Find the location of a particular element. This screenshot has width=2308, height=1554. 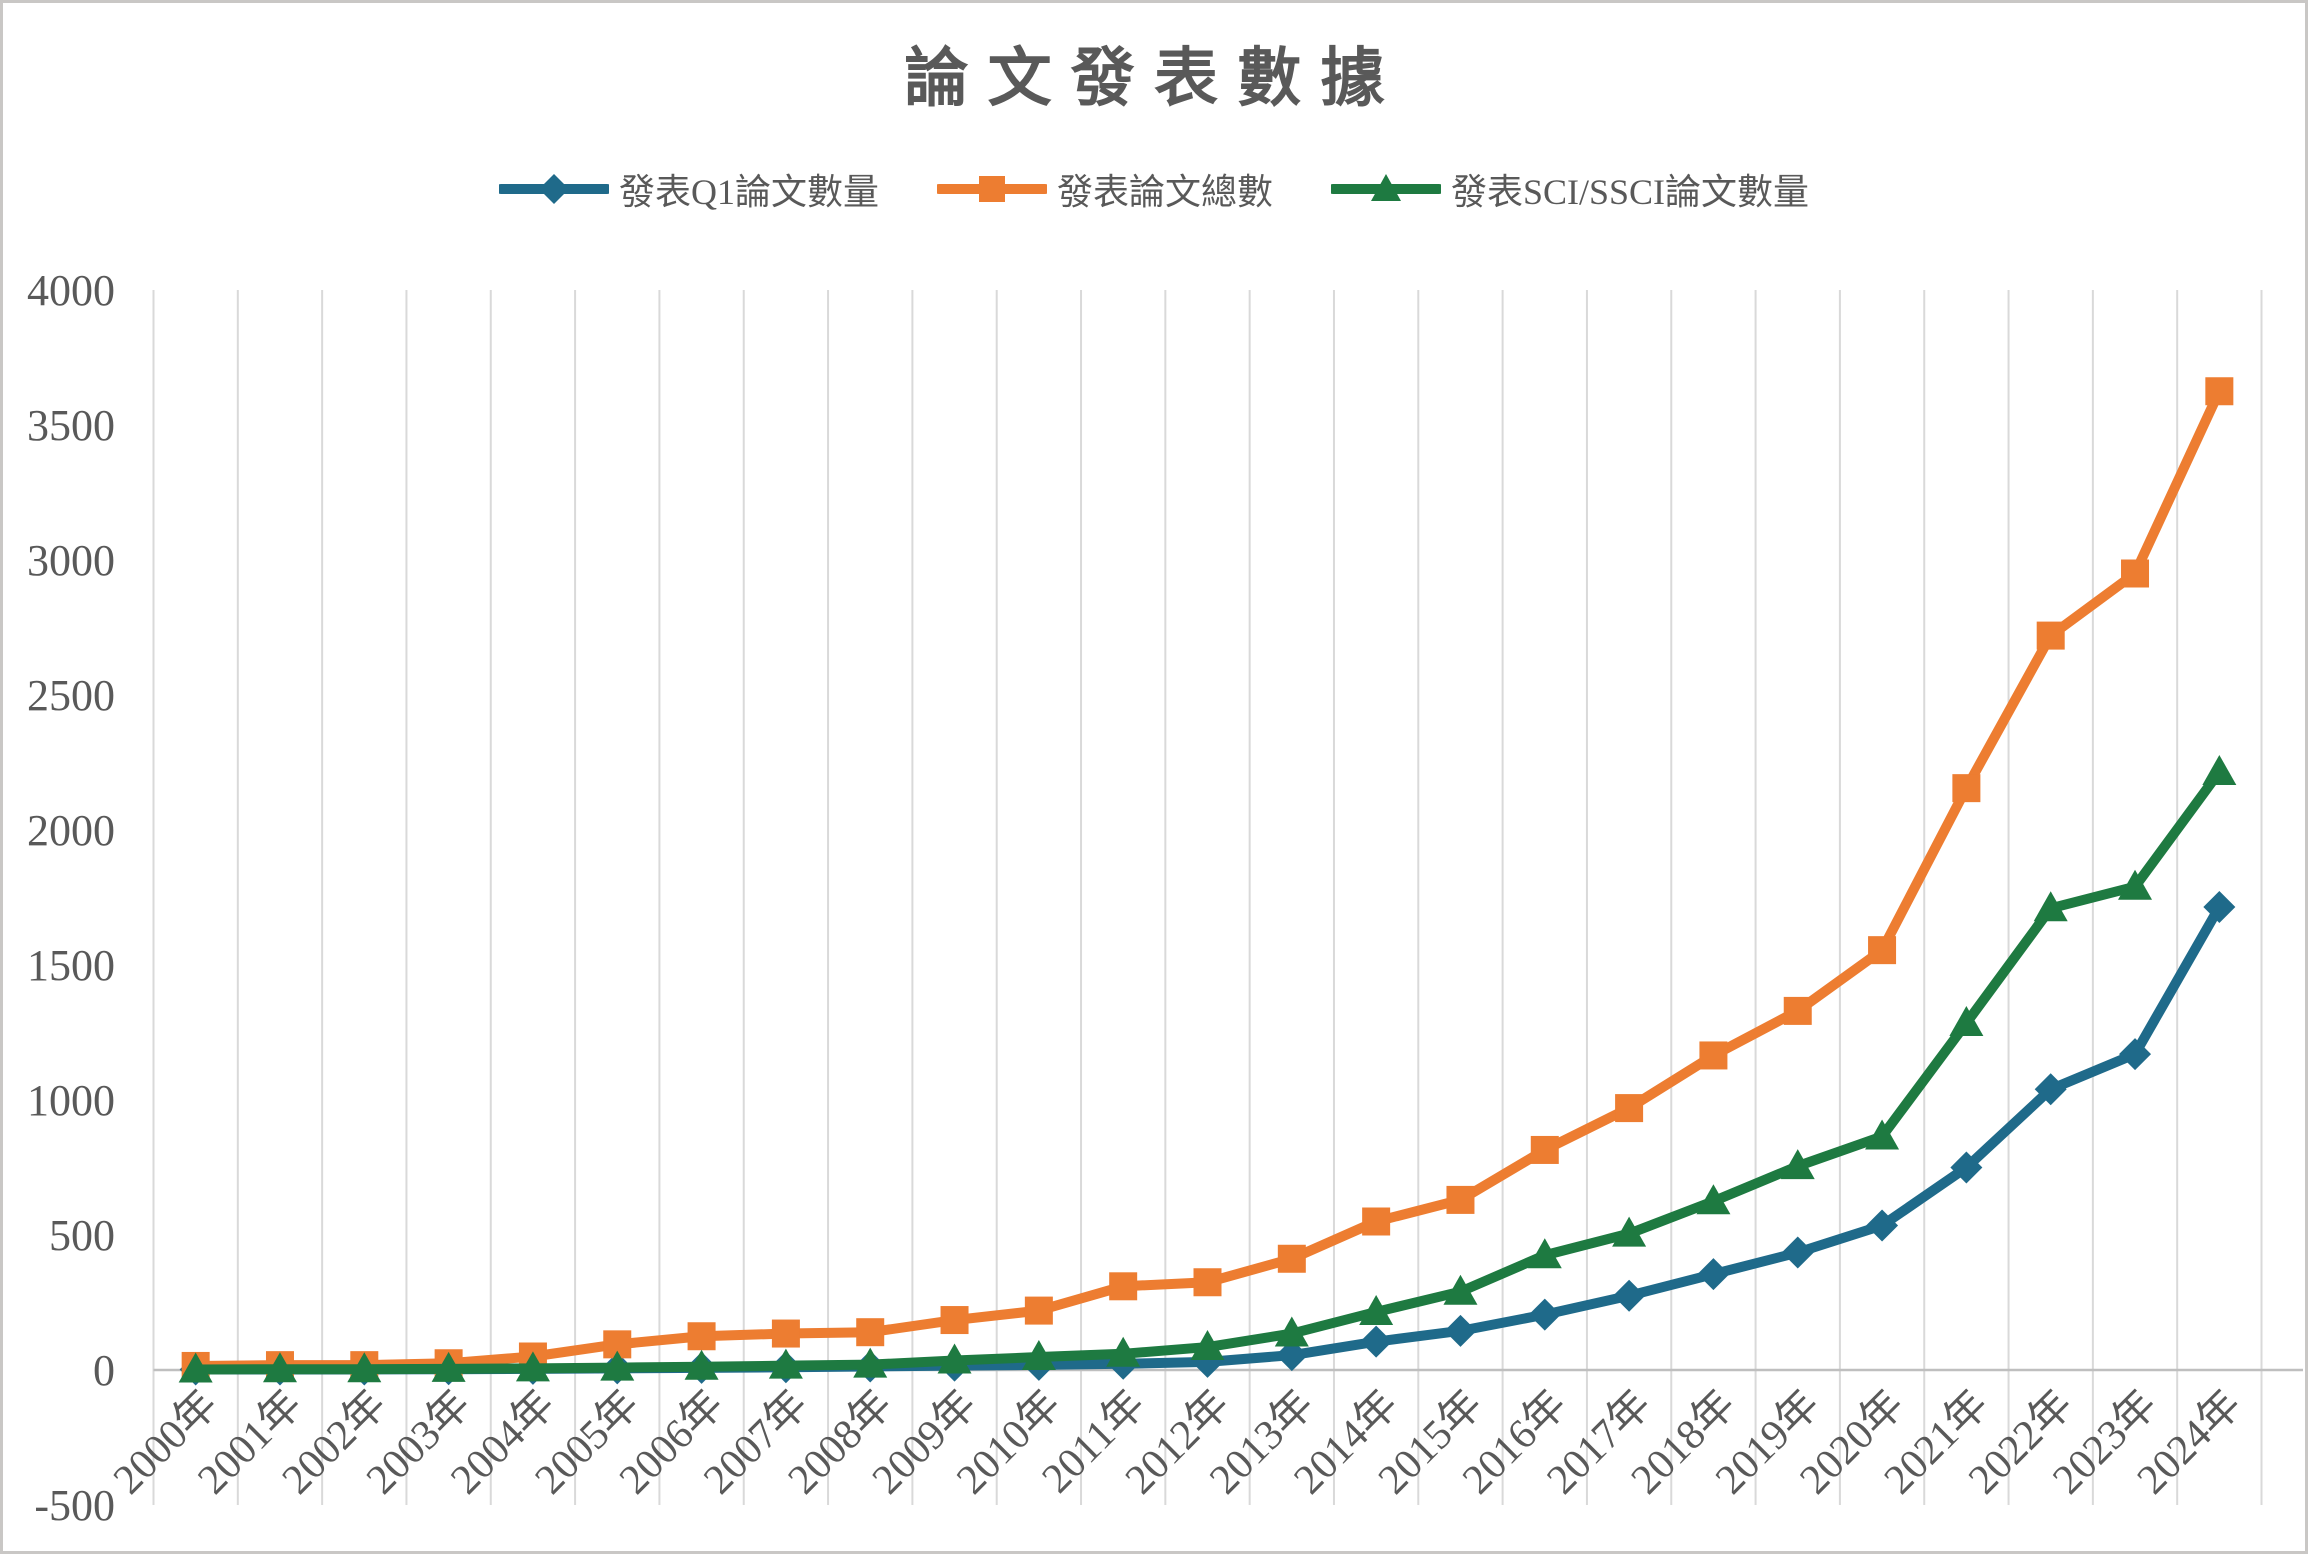

square-legend-key-icon is located at coordinates (991, 189).